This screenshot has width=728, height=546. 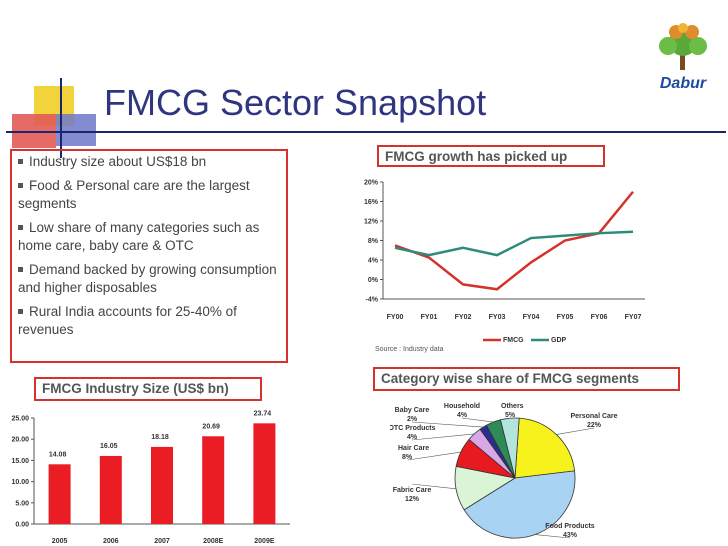 I want to click on bar-data-label: 20.69, so click(x=211, y=426).